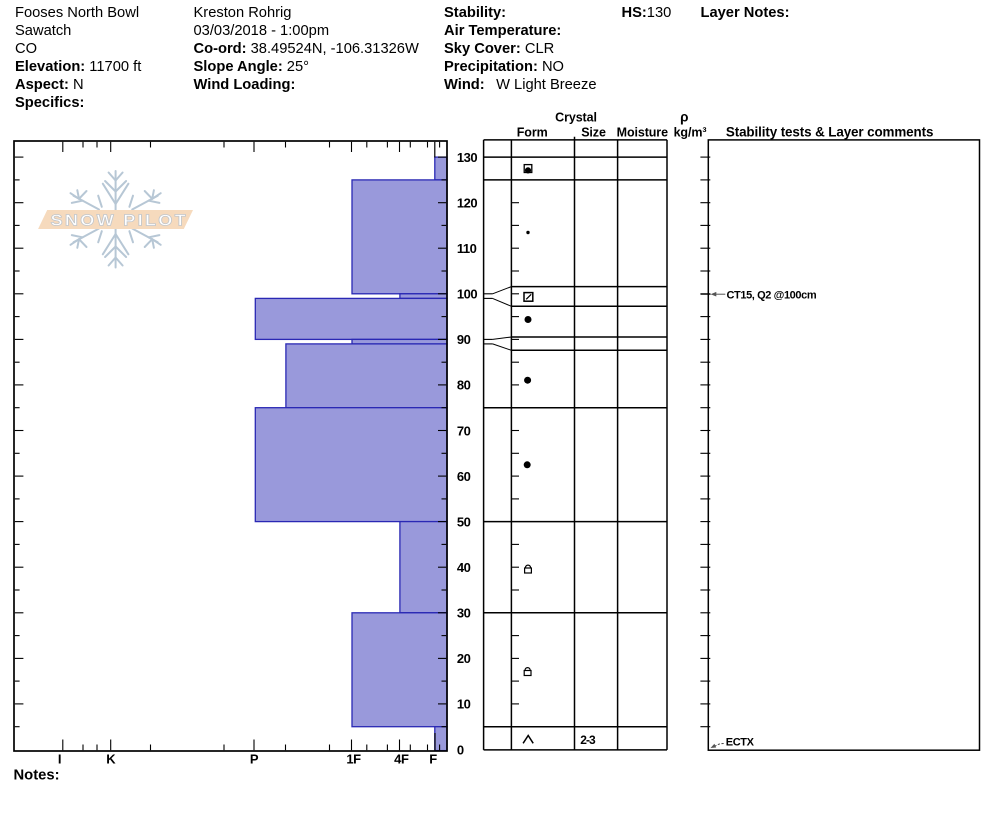 This screenshot has width=994, height=840. Describe the element at coordinates (504, 67) in the screenshot. I see `svg-text: Precipitation: NO` at that location.